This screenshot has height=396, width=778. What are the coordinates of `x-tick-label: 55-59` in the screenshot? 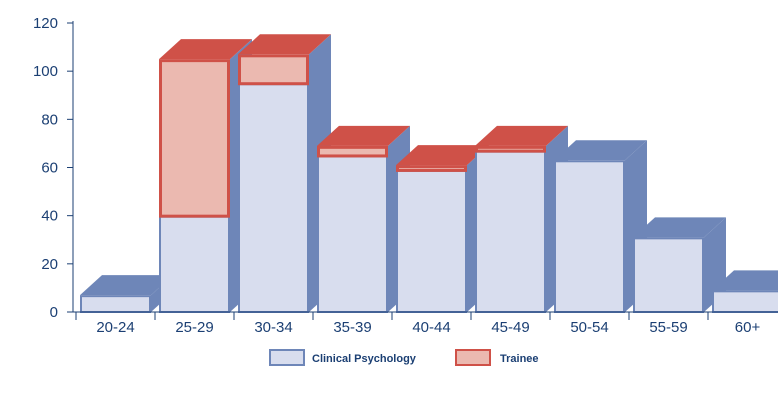 It's located at (668, 327).